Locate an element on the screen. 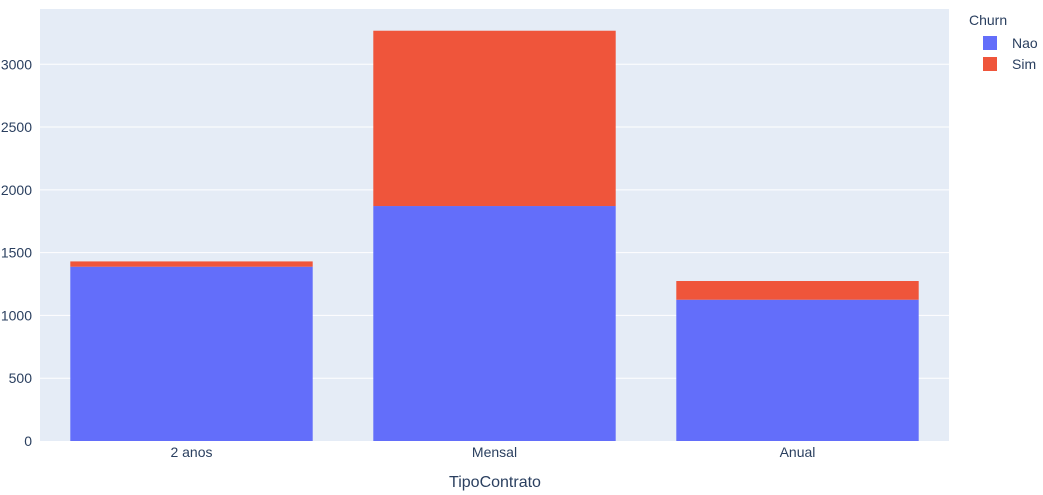  x-axis-ticks: 2 anos Mensal Anual is located at coordinates (492, 452).